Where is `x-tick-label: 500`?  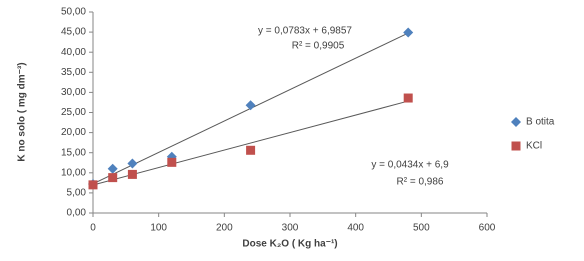 x-tick-label: 500 is located at coordinates (421, 228).